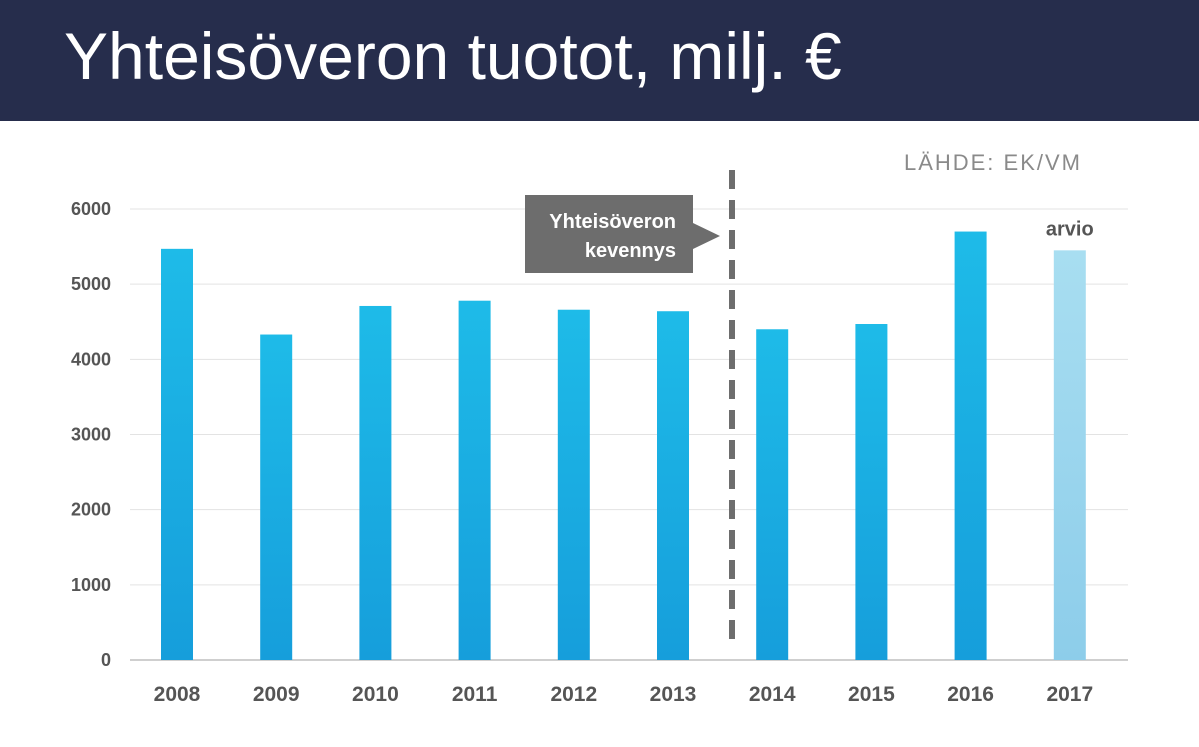 This screenshot has height=747, width=1199. I want to click on bar-2016, so click(970, 446).